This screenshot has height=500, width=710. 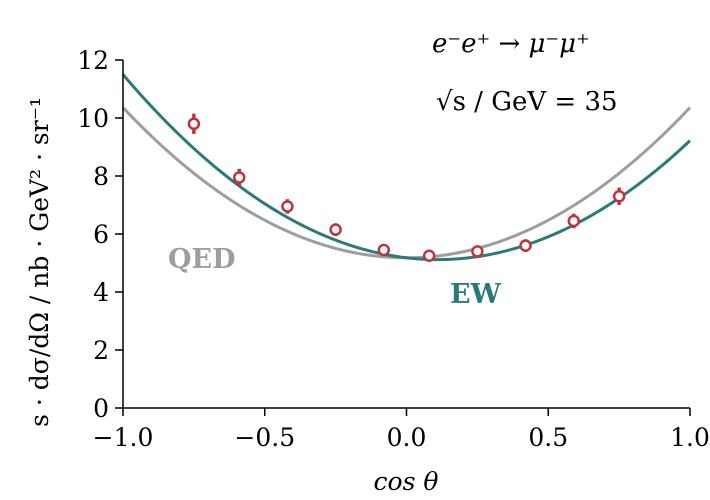 What do you see at coordinates (548, 437) in the screenshot?
I see `x-tick-label: 0.5` at bounding box center [548, 437].